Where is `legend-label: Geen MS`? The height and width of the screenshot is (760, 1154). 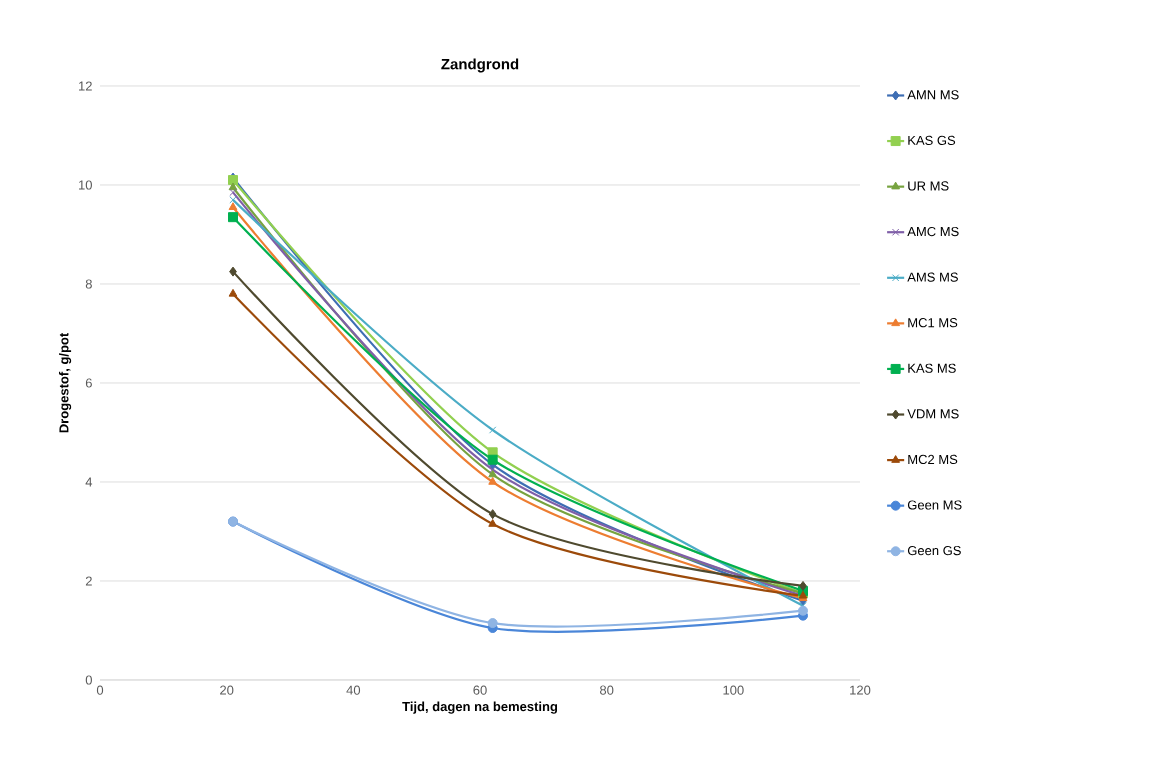 legend-label: Geen MS is located at coordinates (934, 505).